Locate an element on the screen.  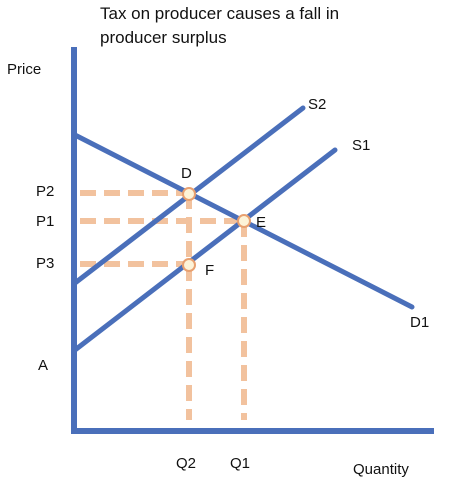
label-s2: S2 is located at coordinates (317, 104).